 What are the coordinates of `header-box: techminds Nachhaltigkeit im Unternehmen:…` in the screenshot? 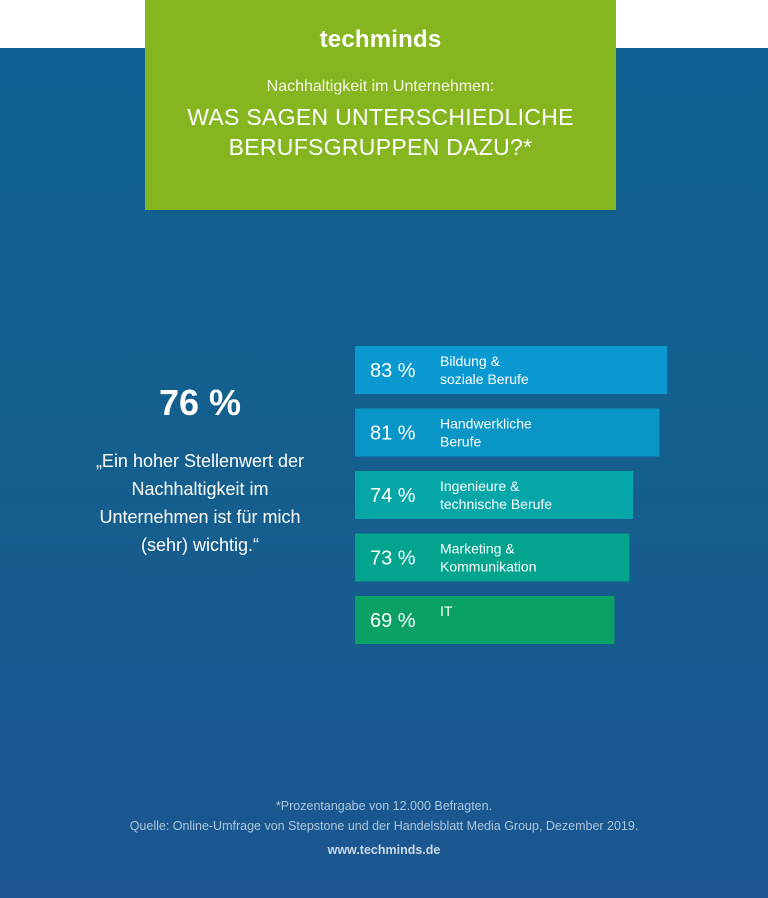 It's located at (380, 105).